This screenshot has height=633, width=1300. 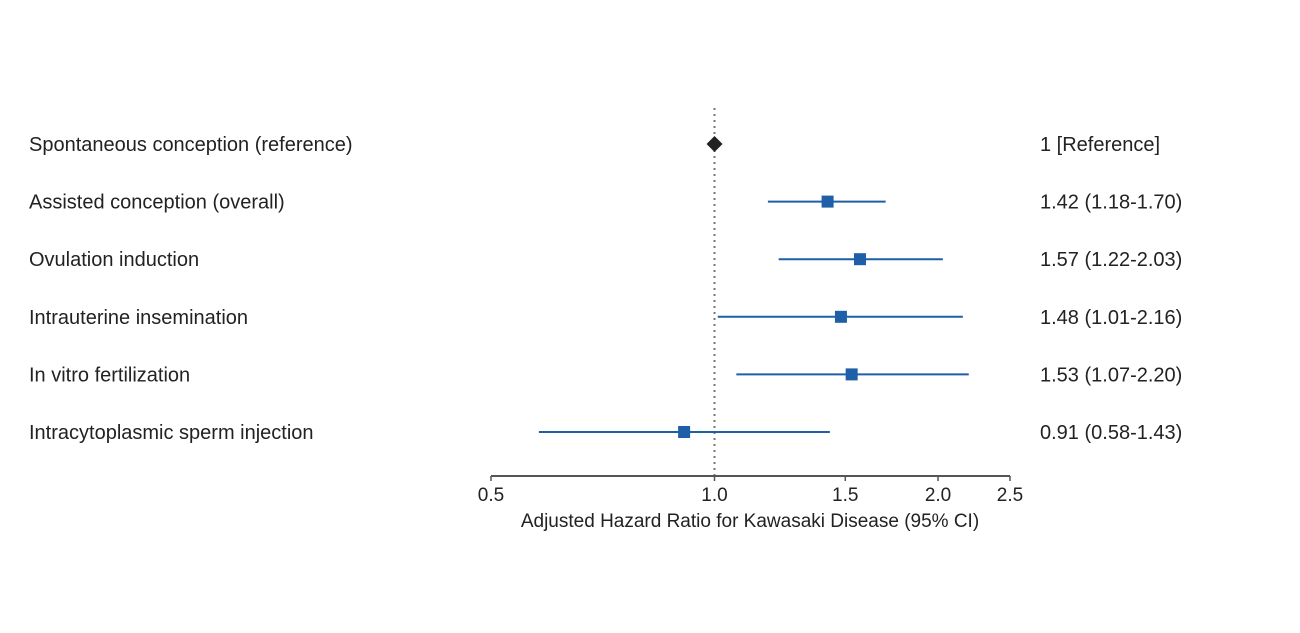 What do you see at coordinates (1111, 375) in the screenshot?
I see `estimate-label: 1.53 (1.07-2.20)` at bounding box center [1111, 375].